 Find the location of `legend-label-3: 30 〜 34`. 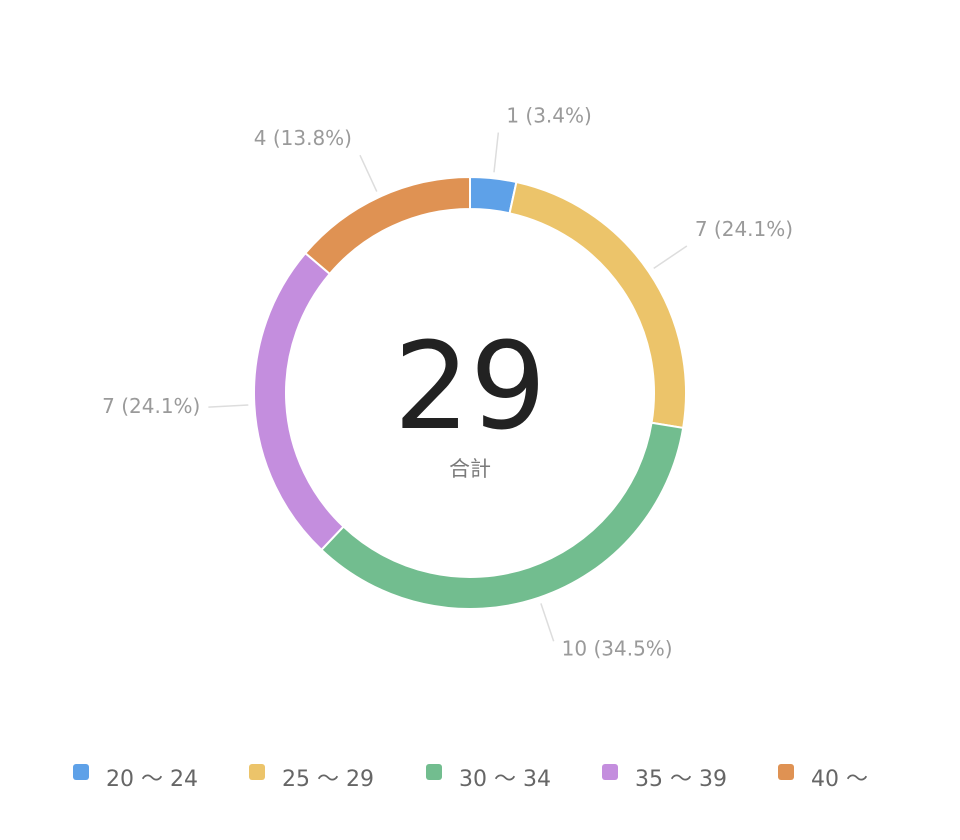

legend-label-3: 30 〜 34 is located at coordinates (505, 779).